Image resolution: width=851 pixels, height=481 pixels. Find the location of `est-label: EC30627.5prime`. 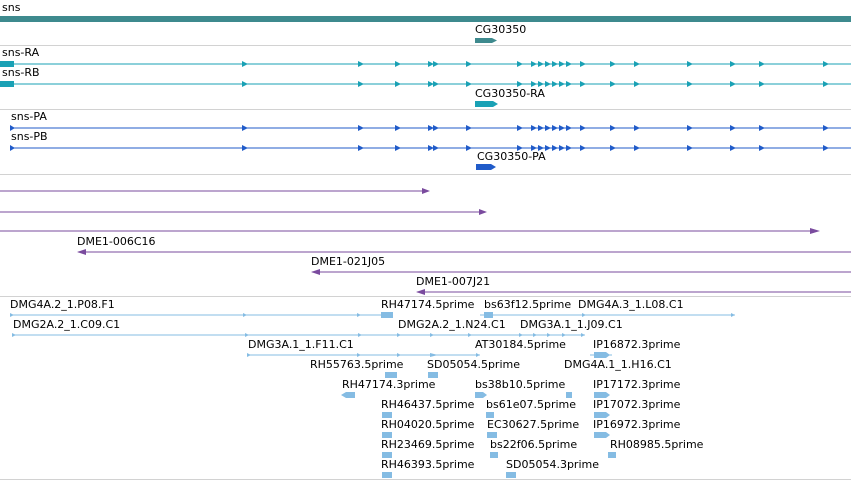

est-label: EC30627.5prime is located at coordinates (533, 424).